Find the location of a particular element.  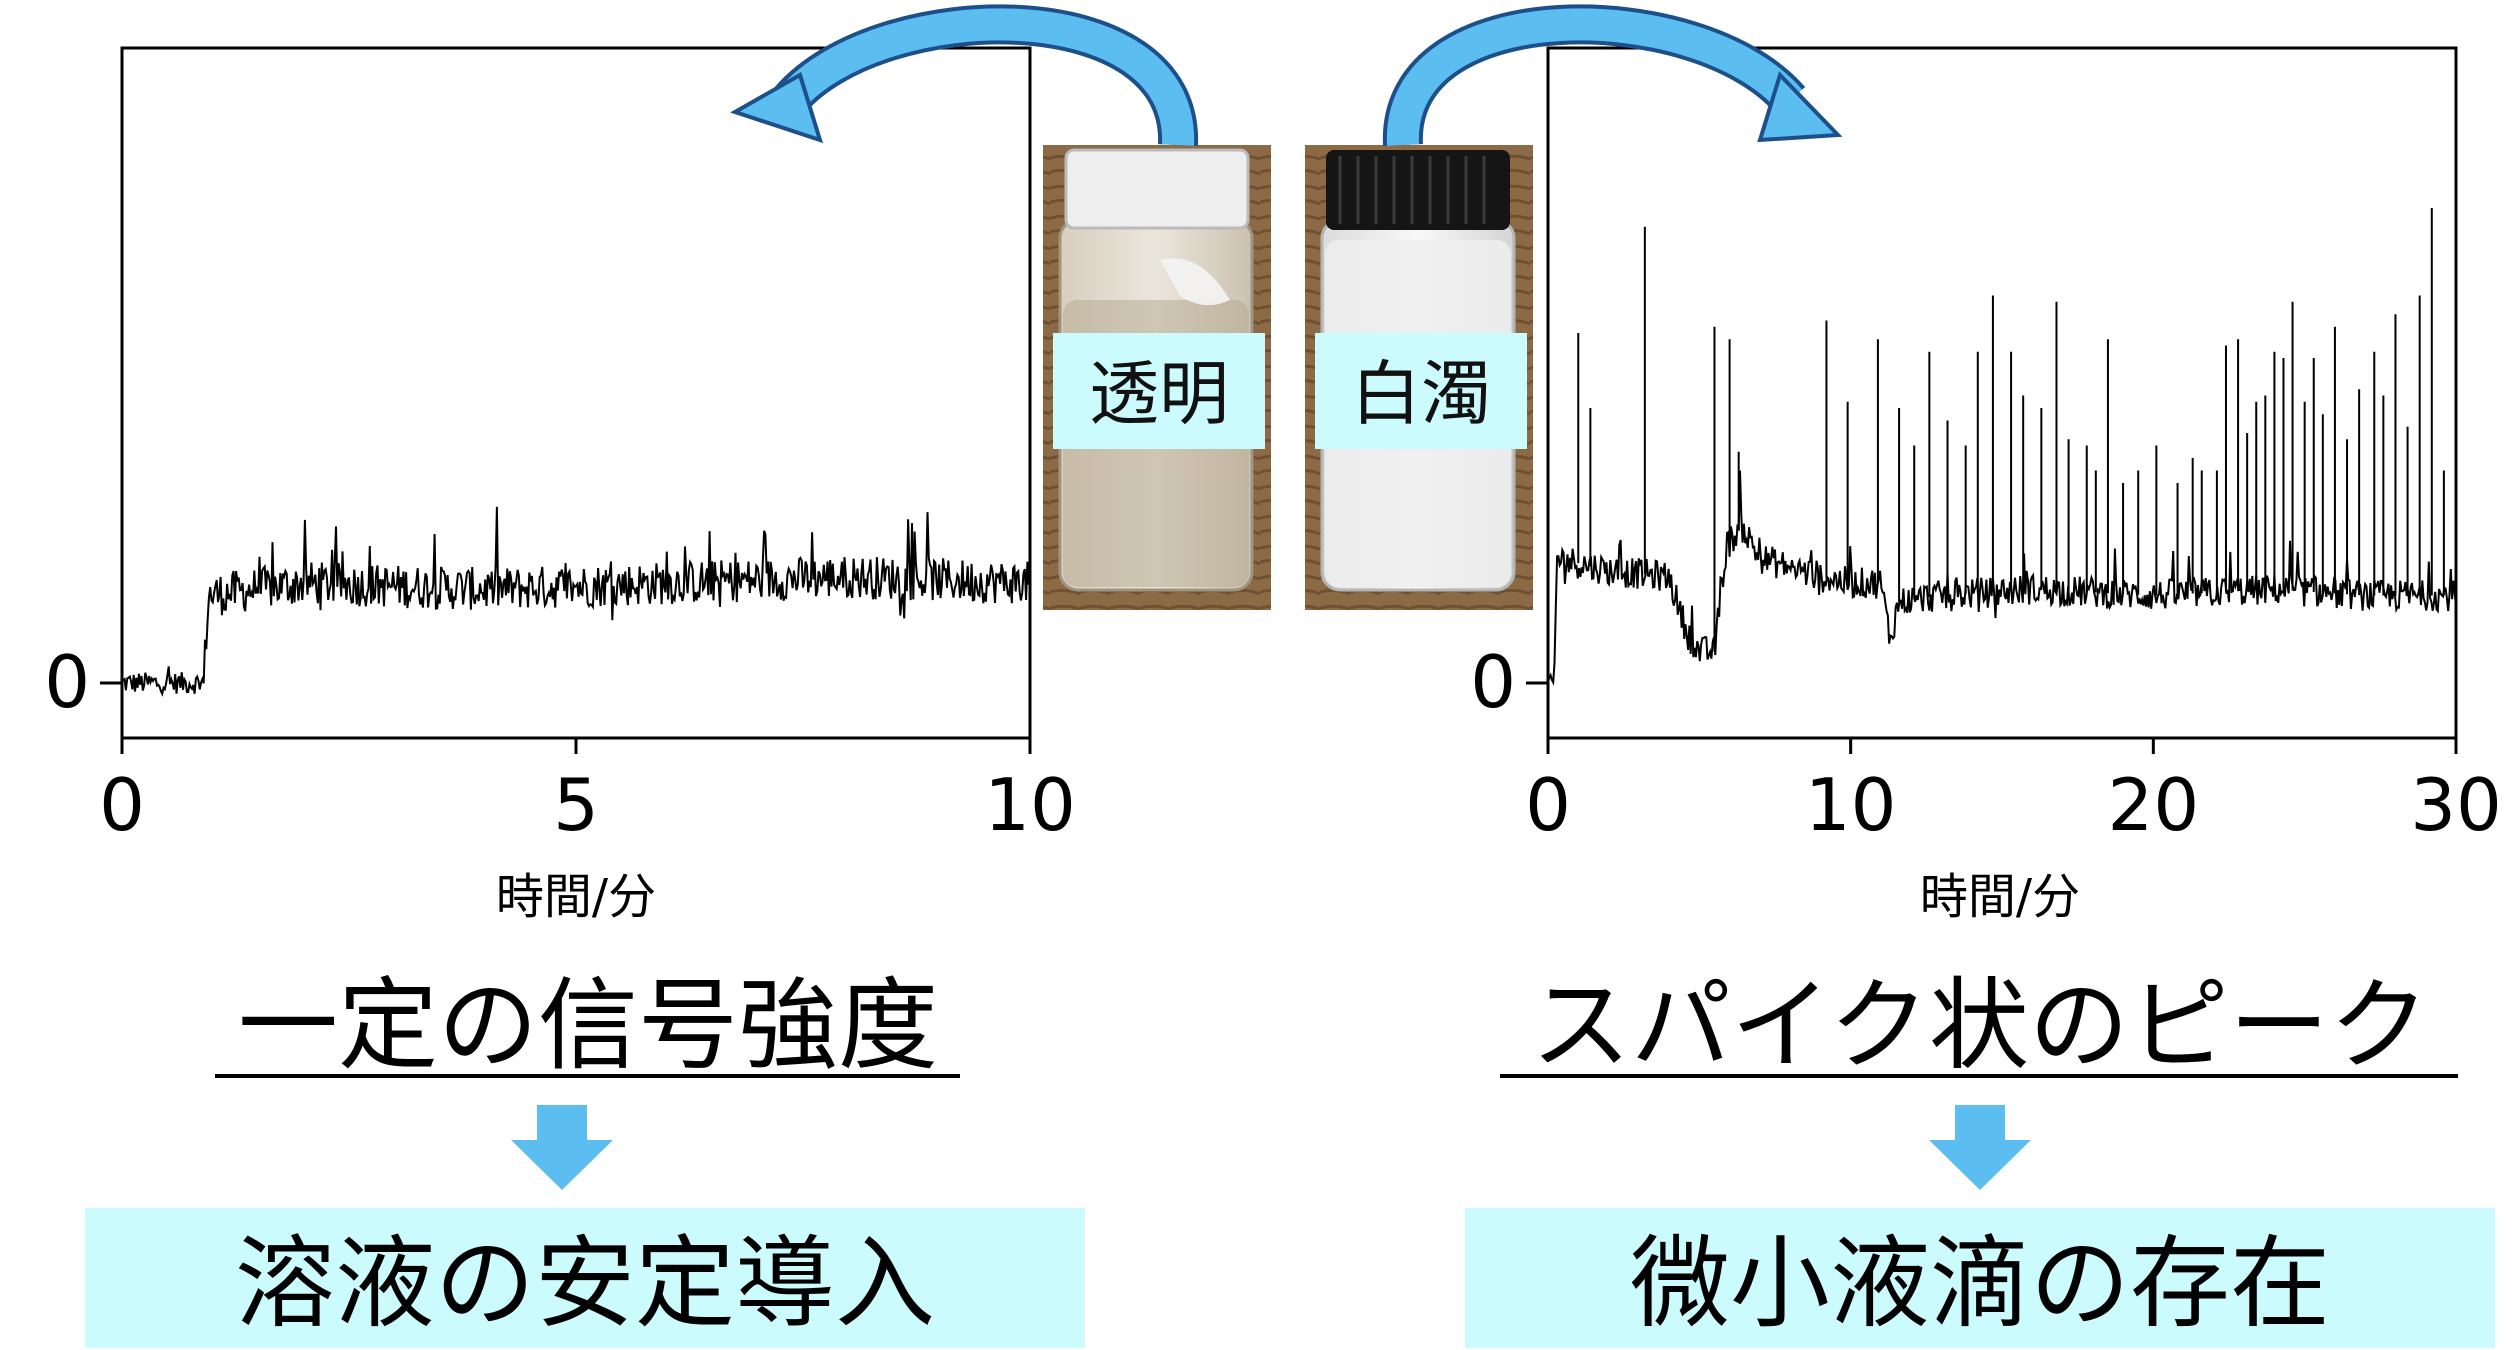

clear-vial-photo: 透明 is located at coordinates (1157, 377).